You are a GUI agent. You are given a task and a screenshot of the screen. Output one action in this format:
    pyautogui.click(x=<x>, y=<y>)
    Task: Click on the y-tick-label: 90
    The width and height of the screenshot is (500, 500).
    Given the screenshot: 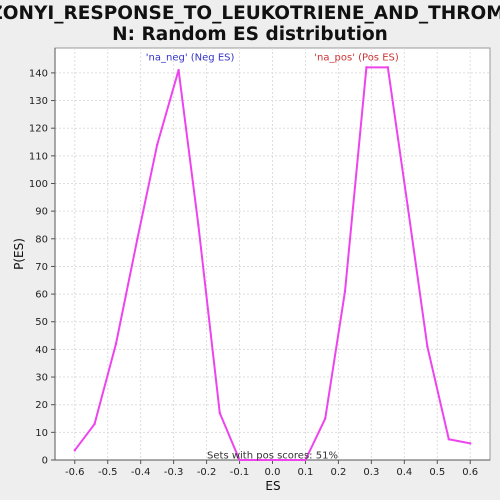 What is the action you would take?
    pyautogui.click(x=41, y=212)
    